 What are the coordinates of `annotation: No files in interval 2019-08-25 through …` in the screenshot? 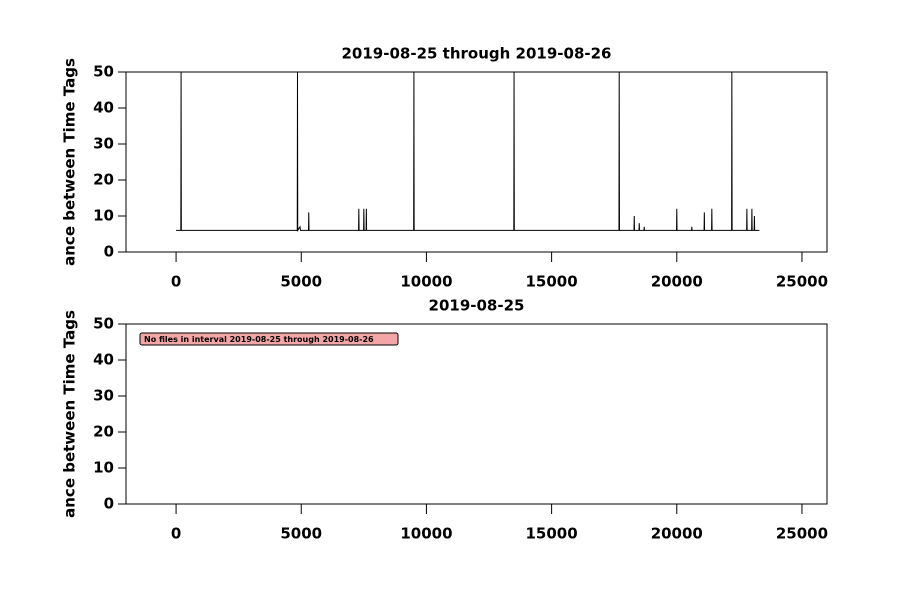 It's located at (259, 339).